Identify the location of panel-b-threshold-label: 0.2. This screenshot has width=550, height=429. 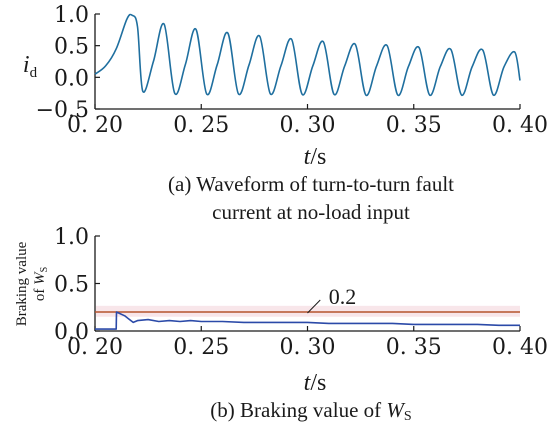
(343, 296).